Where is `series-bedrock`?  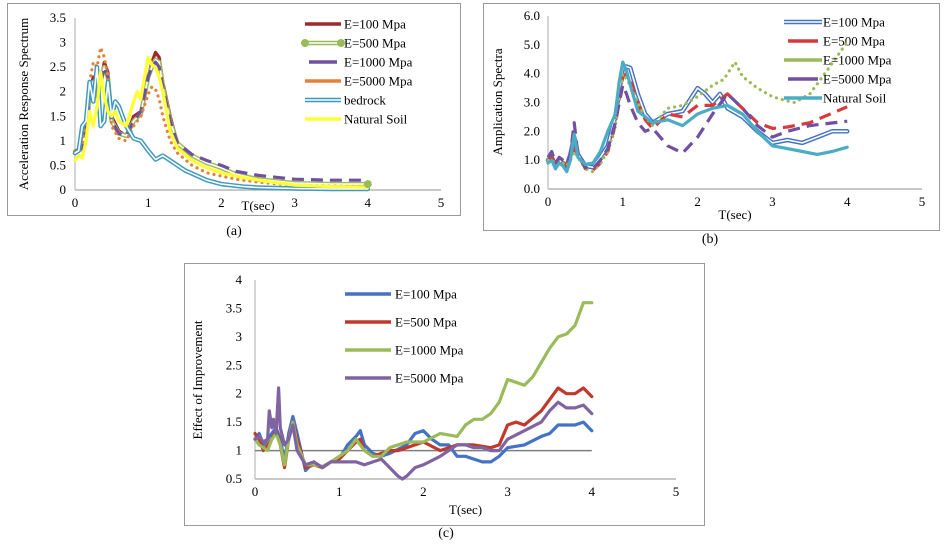
series-bedrock is located at coordinates (221, 128).